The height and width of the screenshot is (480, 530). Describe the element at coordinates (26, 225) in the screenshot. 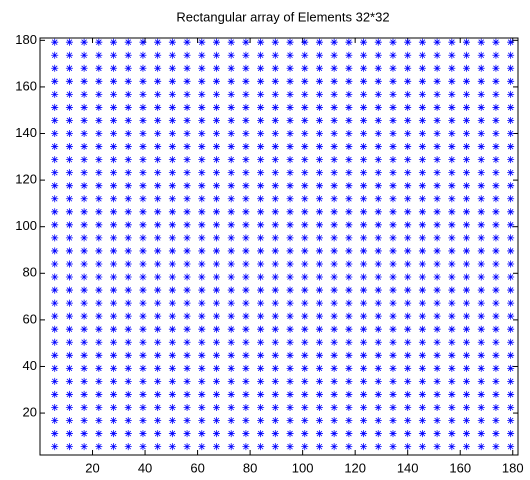

I see `y-tick-label: 100` at that location.